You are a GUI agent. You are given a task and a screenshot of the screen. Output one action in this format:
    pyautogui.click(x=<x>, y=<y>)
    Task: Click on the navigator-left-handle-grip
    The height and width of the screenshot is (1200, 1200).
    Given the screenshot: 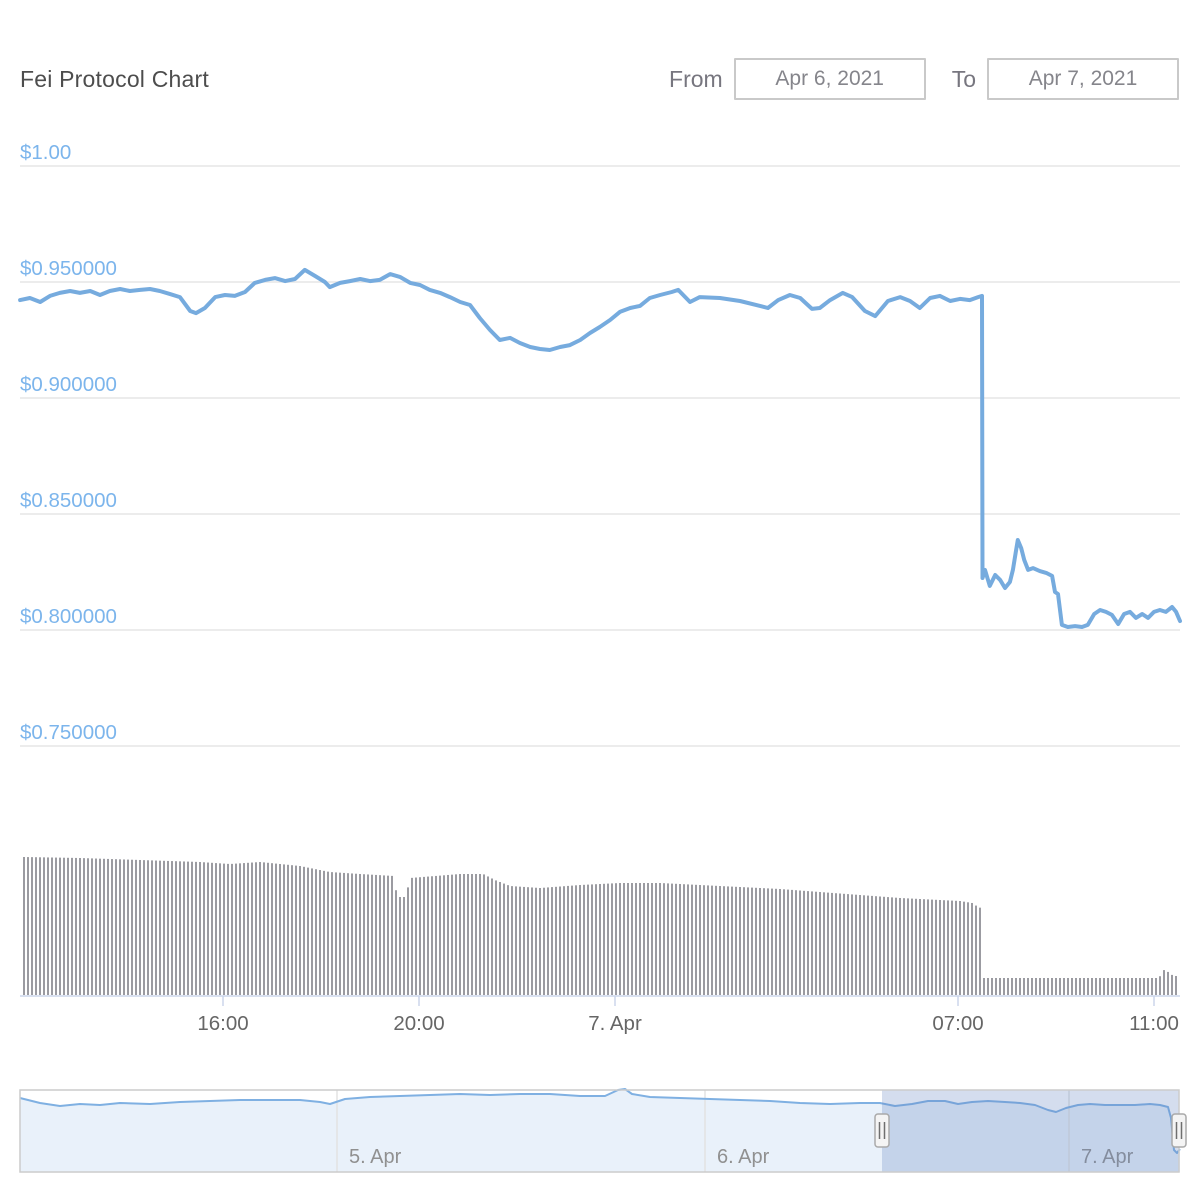 What is the action you would take?
    pyautogui.click(x=882, y=1130)
    